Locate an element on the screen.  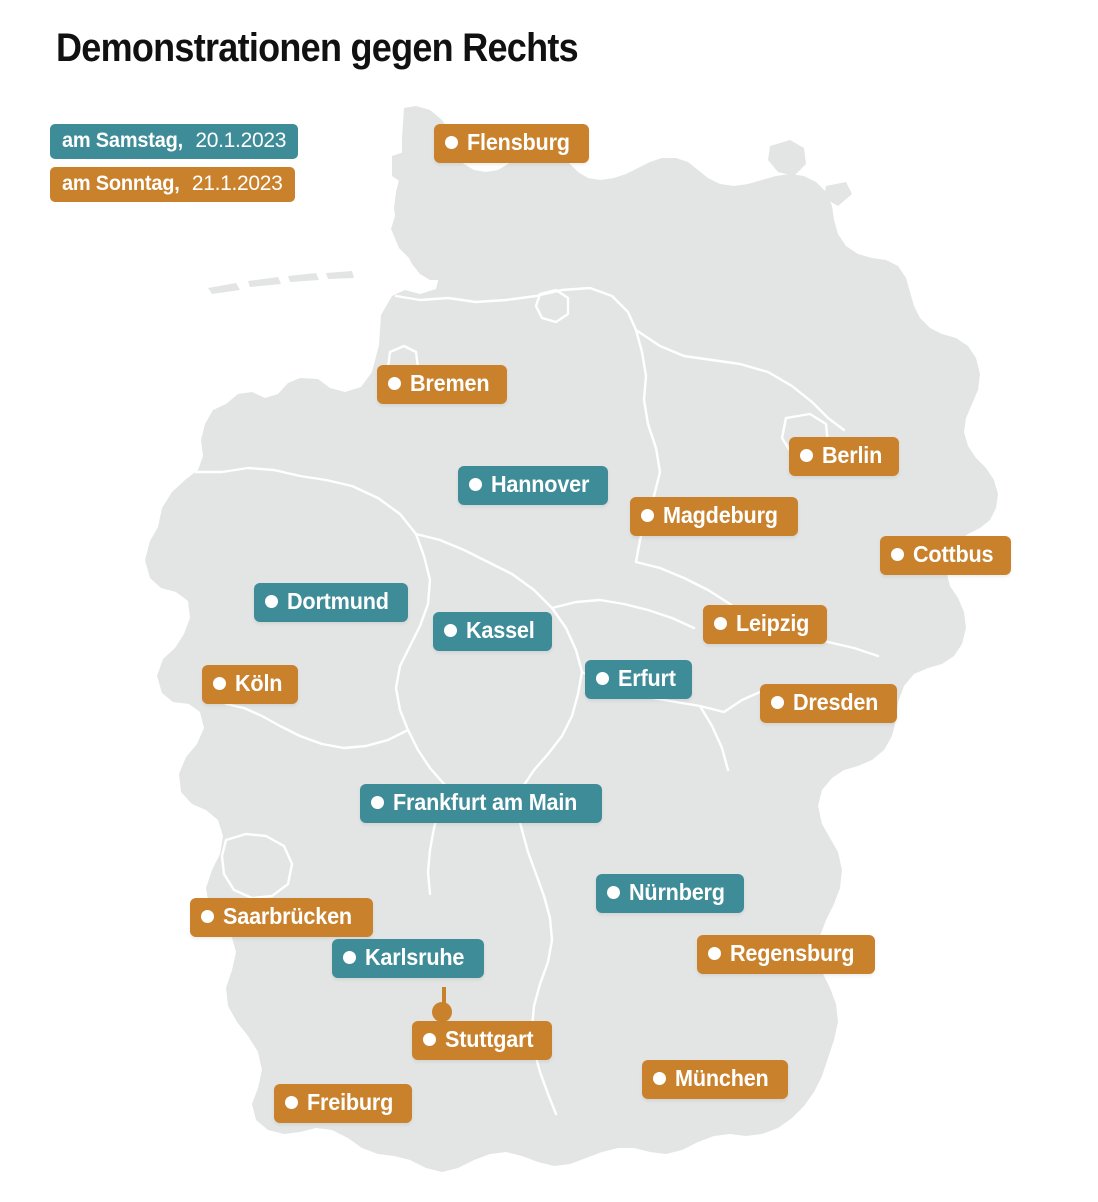
city-label-frankfurt-am-main: Frankfurt am Main is located at coordinates (481, 803).